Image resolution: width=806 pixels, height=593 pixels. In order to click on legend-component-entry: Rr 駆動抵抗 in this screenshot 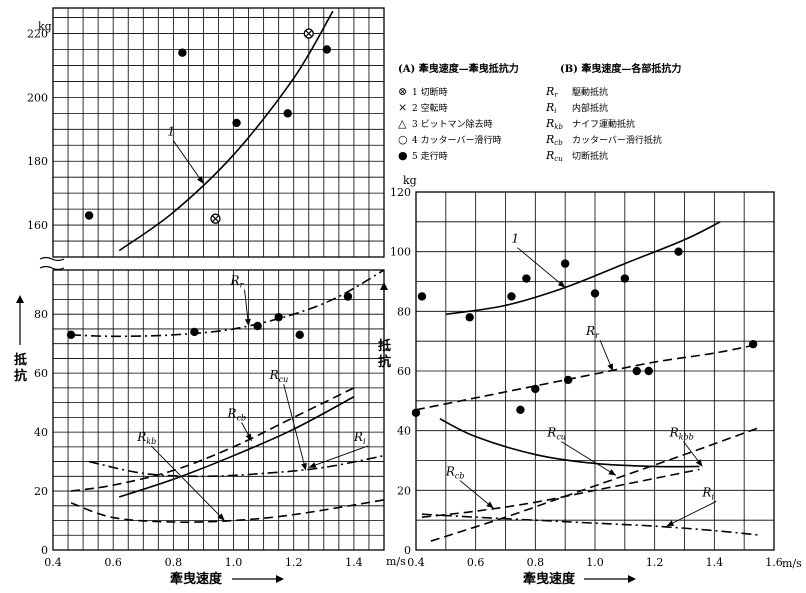, I will do `click(576, 92)`.